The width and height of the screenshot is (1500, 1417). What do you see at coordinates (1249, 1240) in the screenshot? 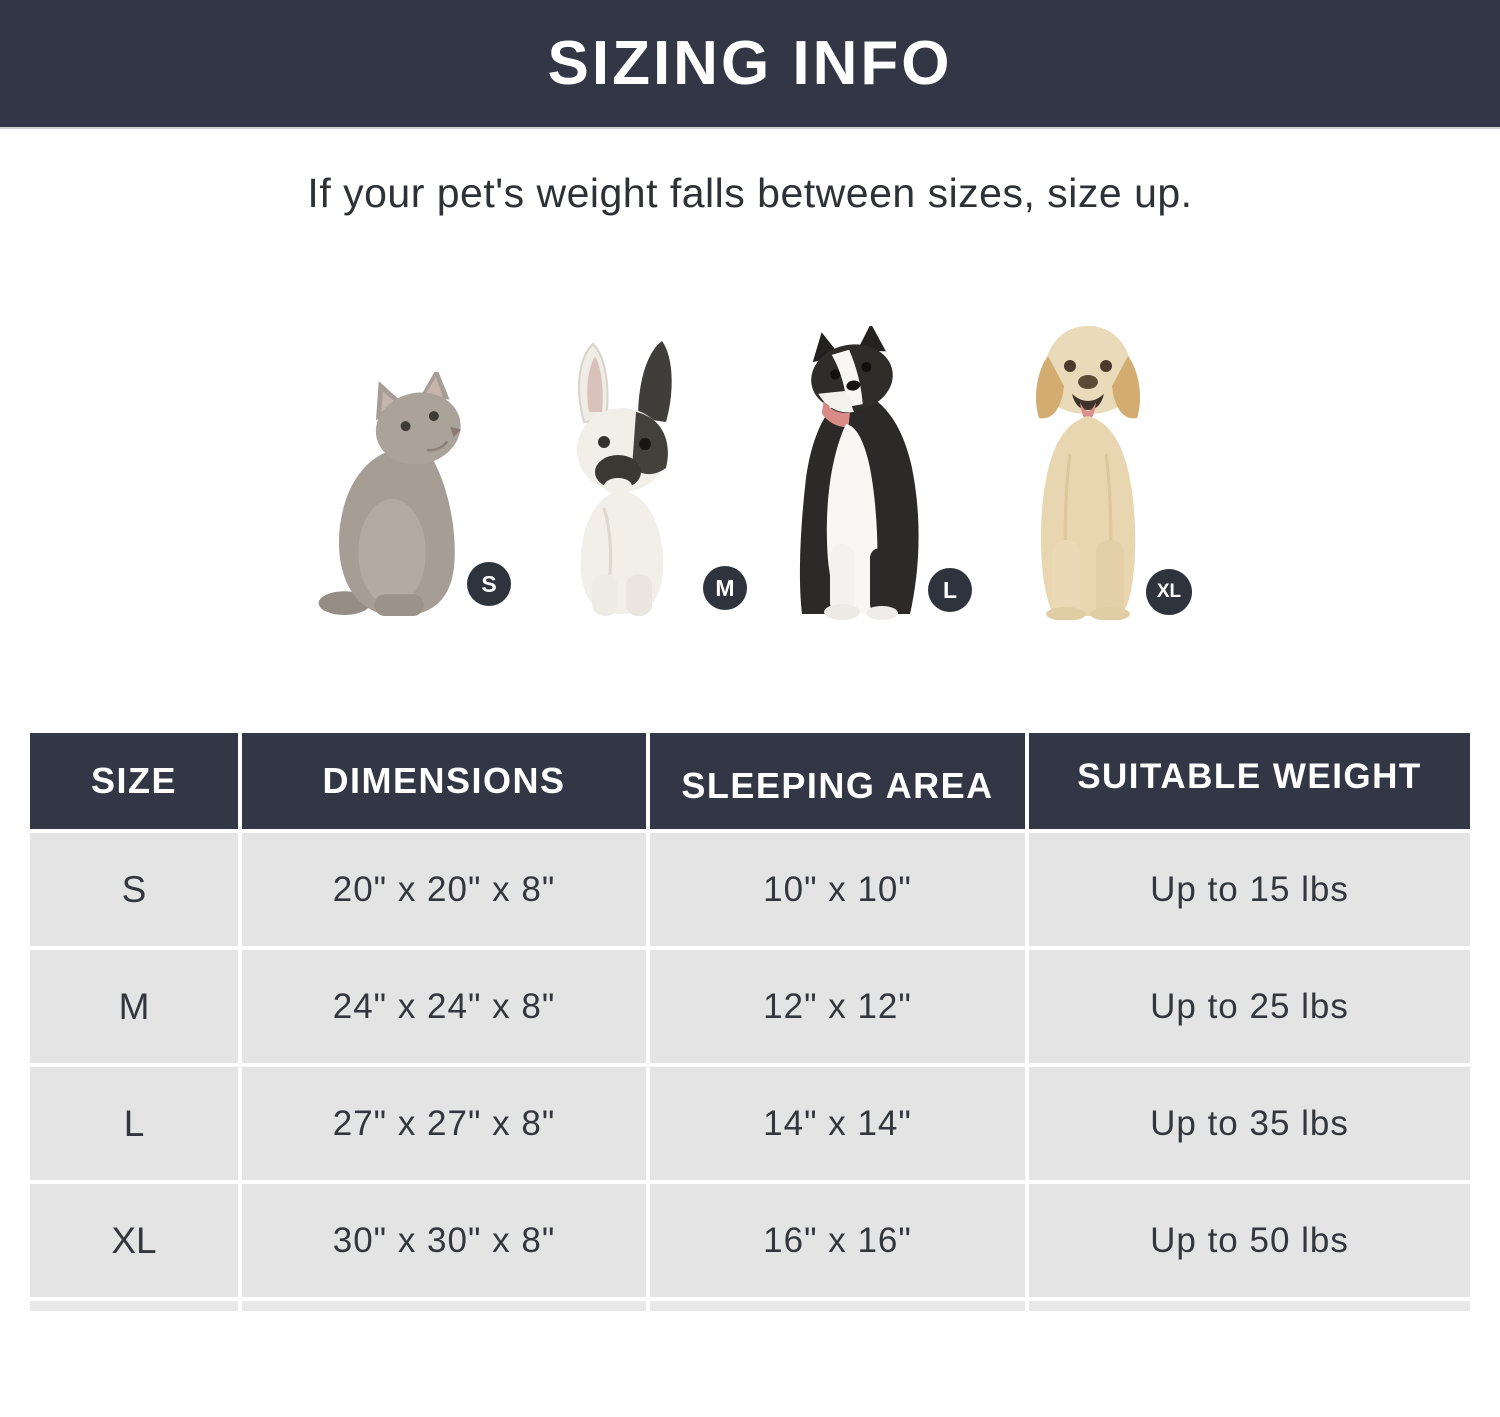
I see `table-cell-suitable-weight: Up to 50 lbs` at bounding box center [1249, 1240].